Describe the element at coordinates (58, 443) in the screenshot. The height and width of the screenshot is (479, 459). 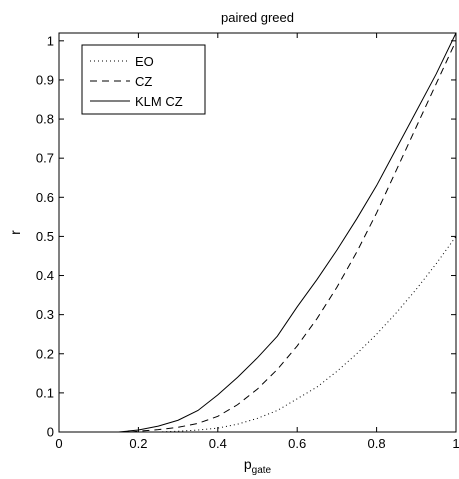
I see `x-tick-label: 0` at that location.